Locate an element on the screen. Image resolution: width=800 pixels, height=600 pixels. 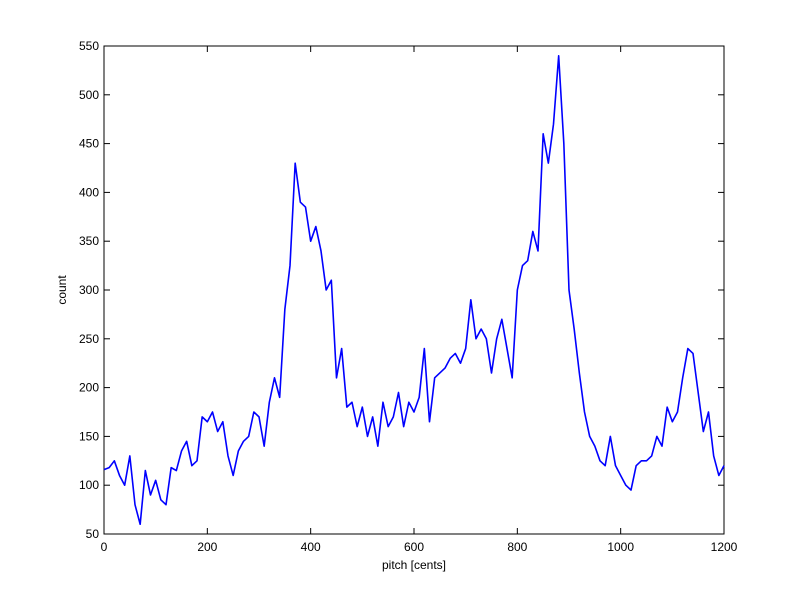
y-tick-label: 500 is located at coordinates (89, 95).